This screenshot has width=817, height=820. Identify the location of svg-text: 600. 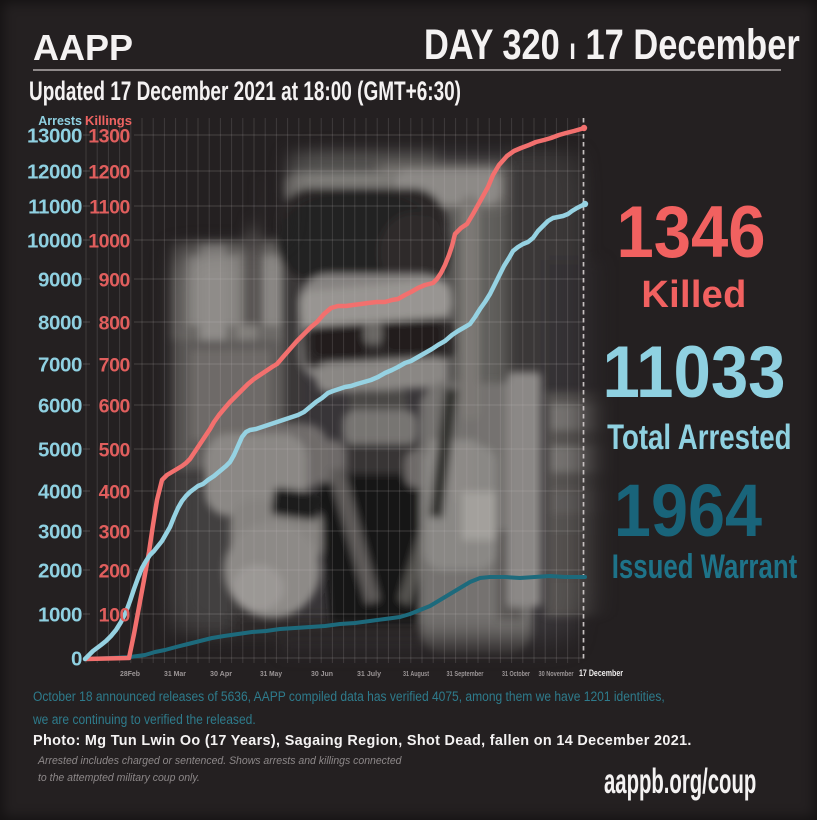
(115, 406).